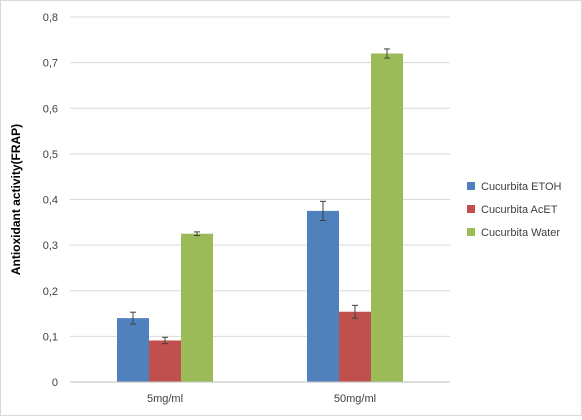  Describe the element at coordinates (50, 201) in the screenshot. I see `y-tick-label: 0,4` at that location.